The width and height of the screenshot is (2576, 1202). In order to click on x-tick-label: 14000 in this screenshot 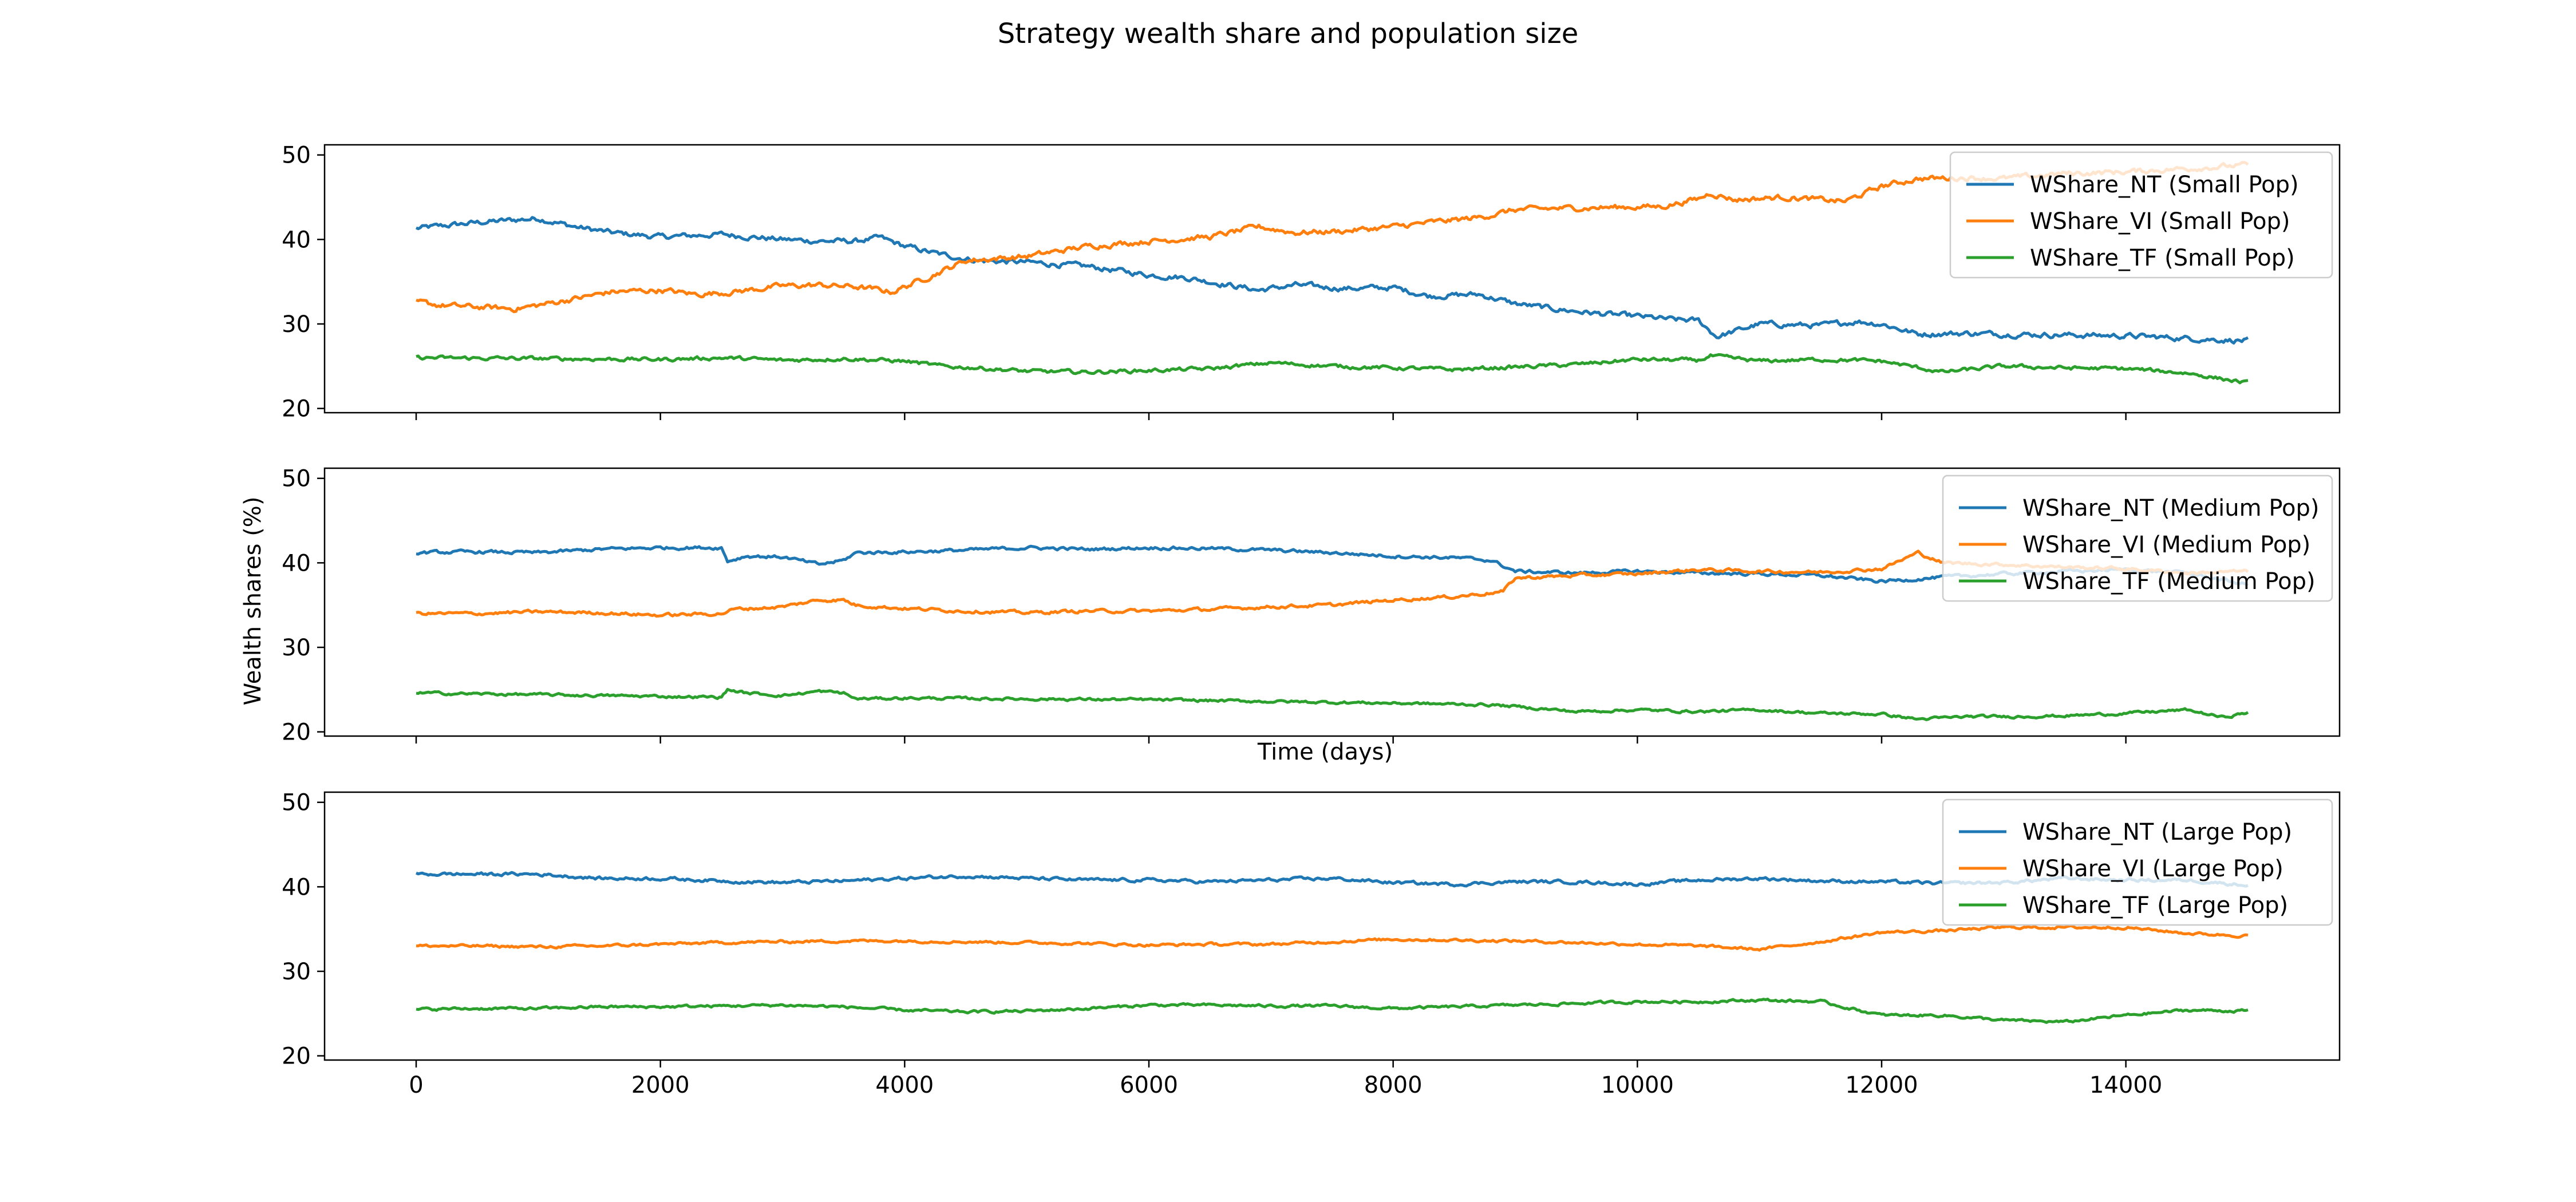, I will do `click(2125, 1085)`.